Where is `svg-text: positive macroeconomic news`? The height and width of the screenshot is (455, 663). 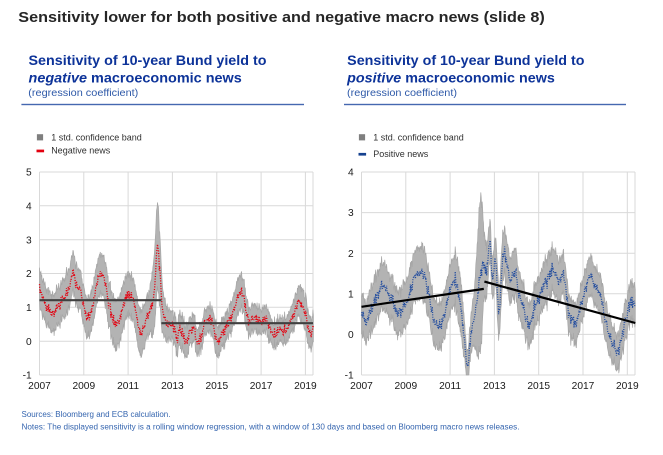 svg-text: positive macroeconomic news is located at coordinates (450, 78).